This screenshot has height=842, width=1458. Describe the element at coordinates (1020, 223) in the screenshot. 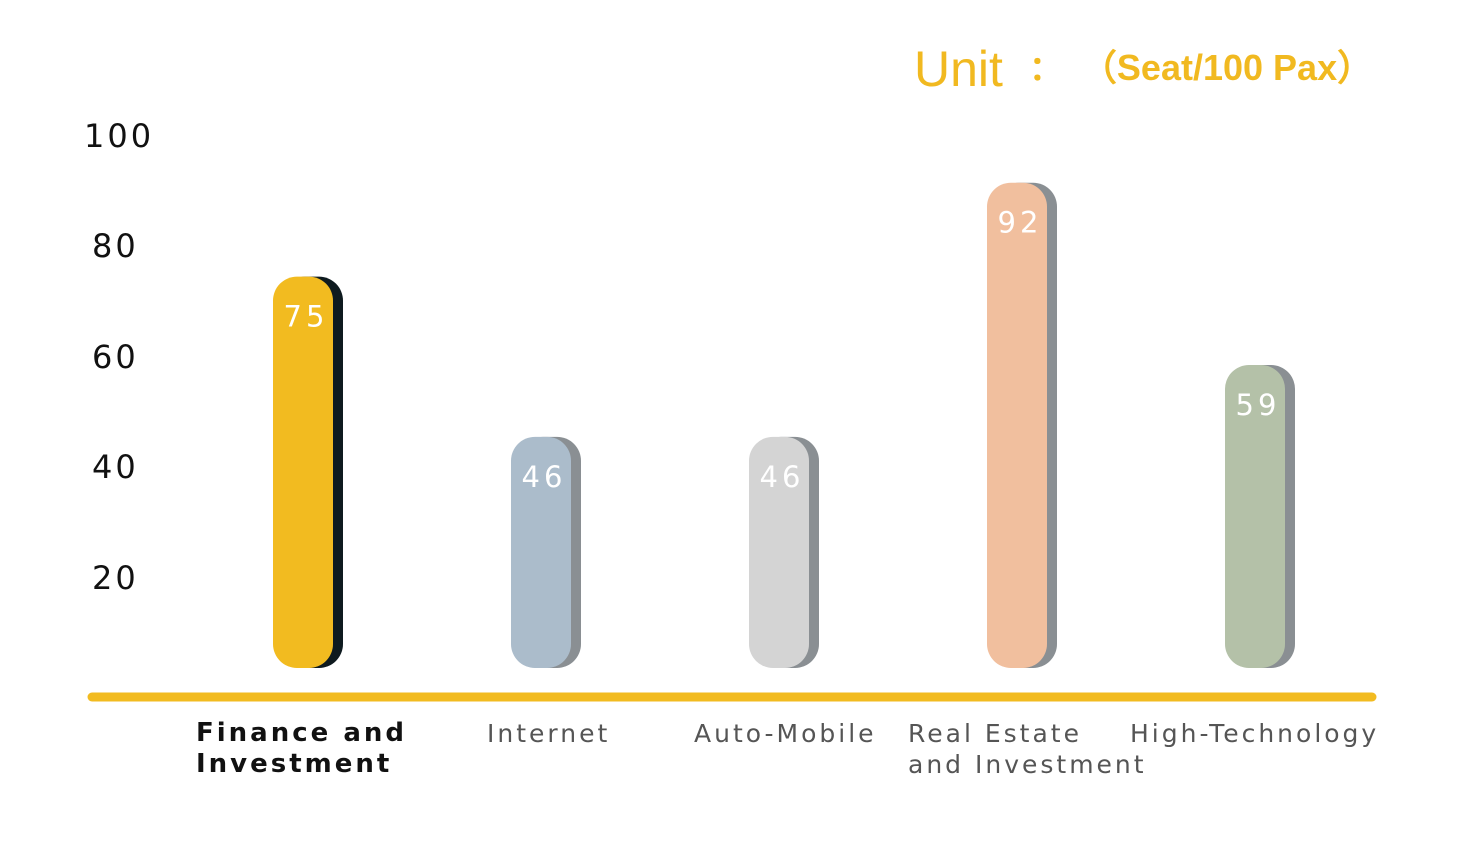

I see `data-label: 92` at that location.